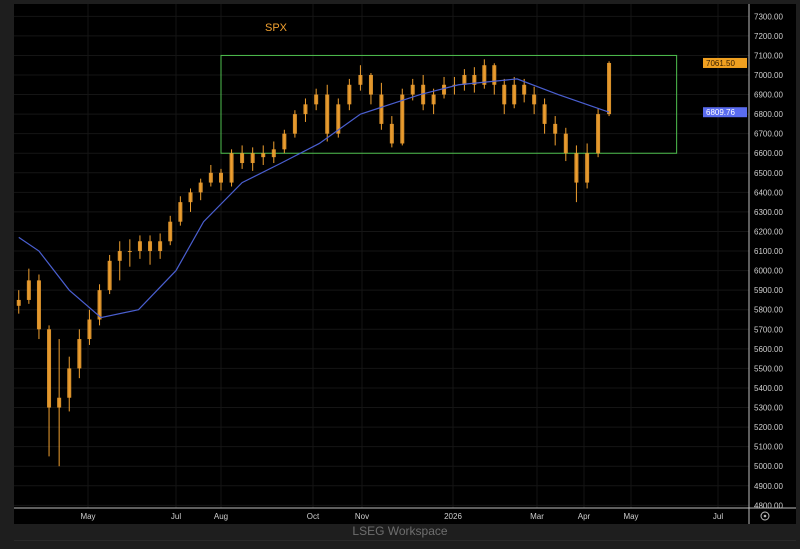  Describe the element at coordinates (768, 329) in the screenshot. I see `y-tick-label: 5700.00` at that location.